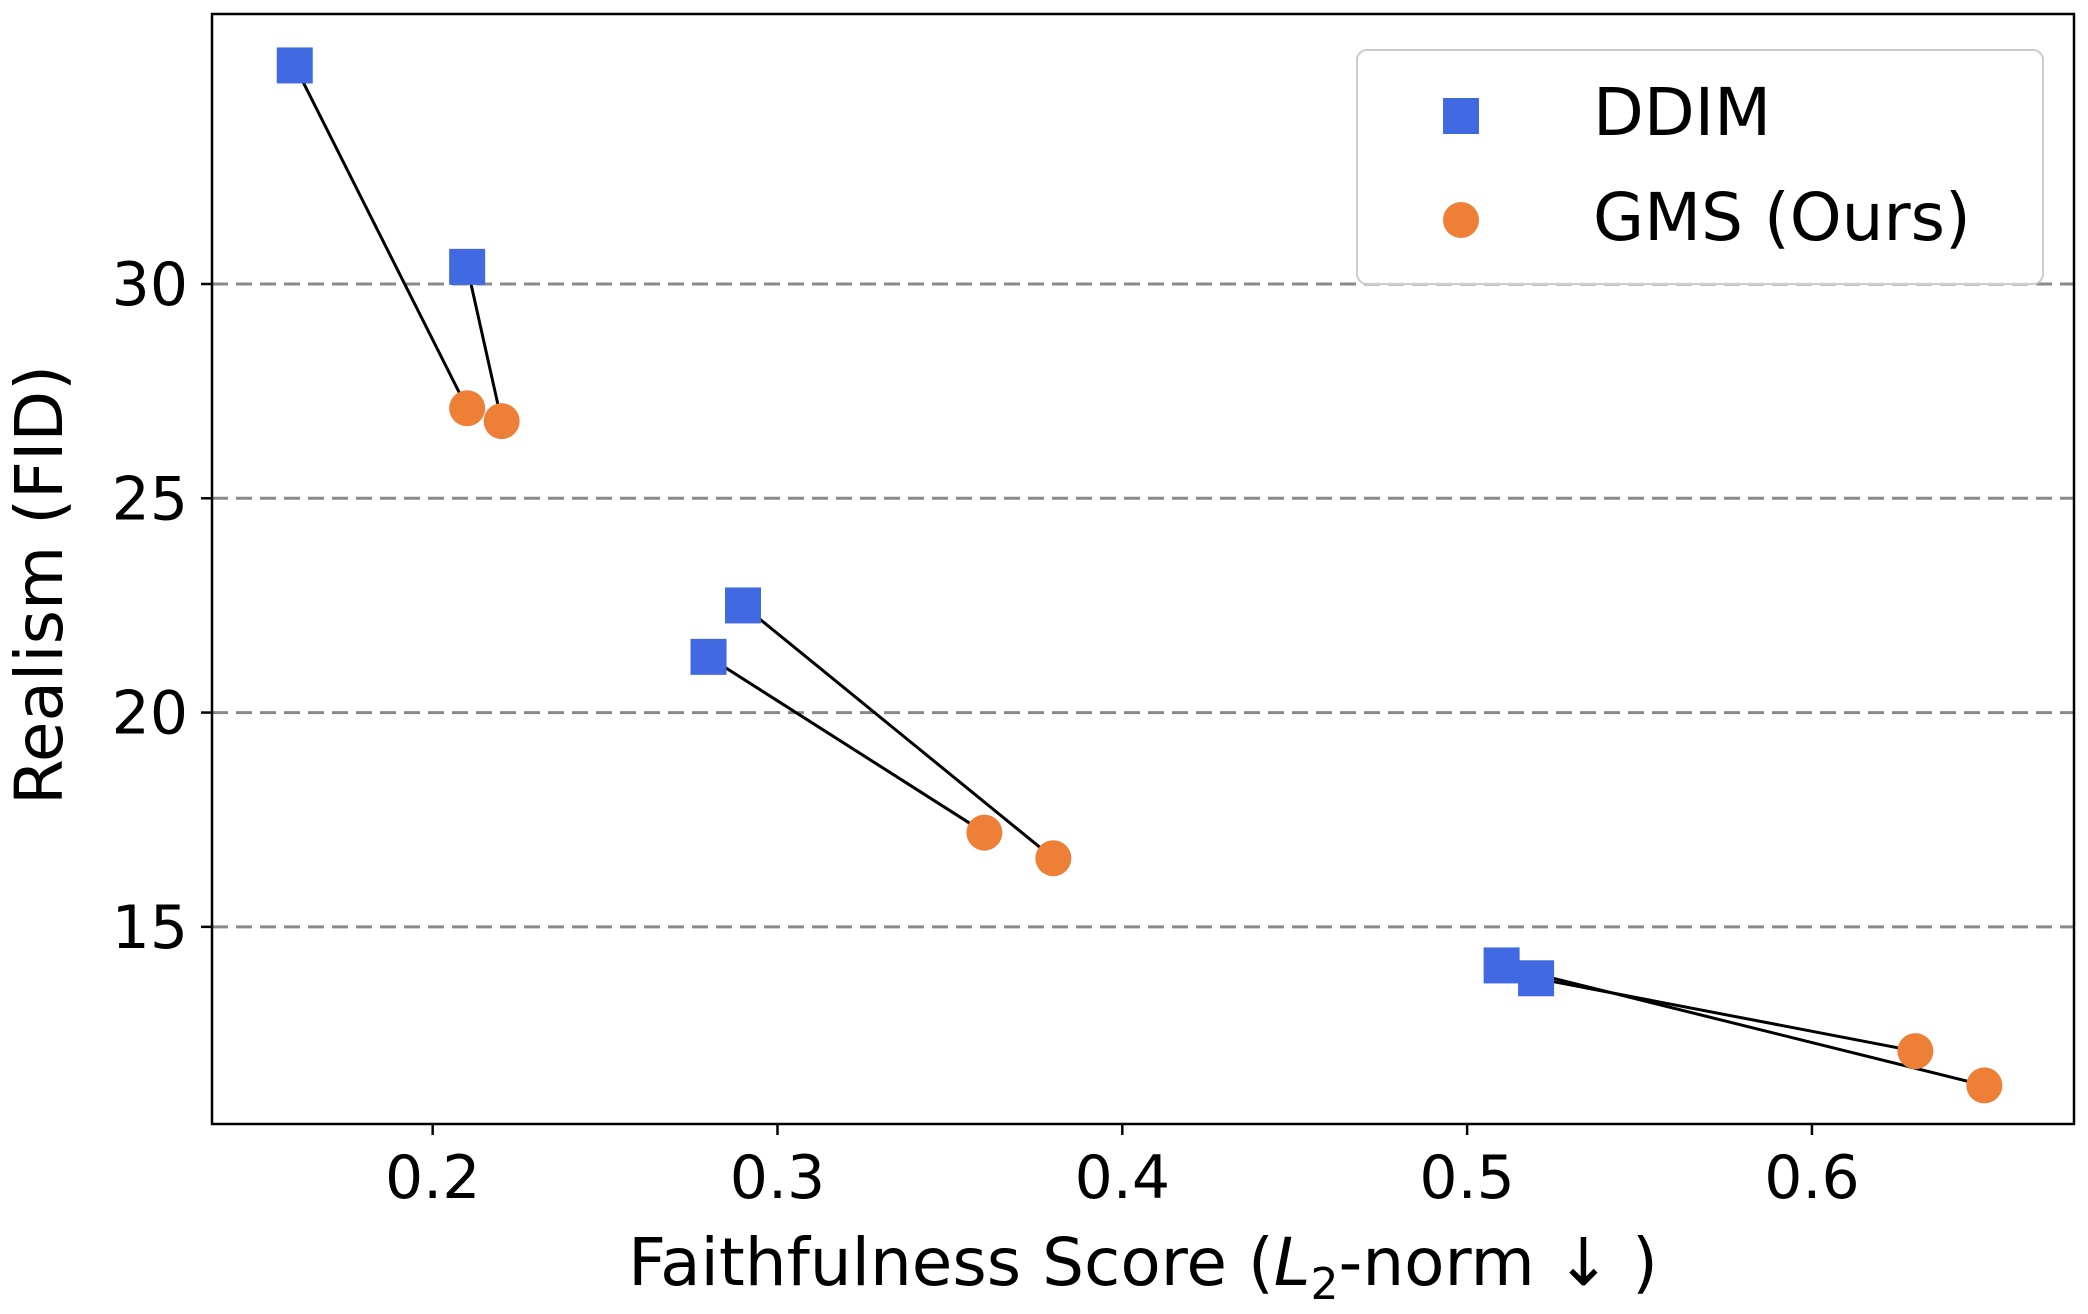  I want to click on legend-marker-ddim, so click(1461, 116).